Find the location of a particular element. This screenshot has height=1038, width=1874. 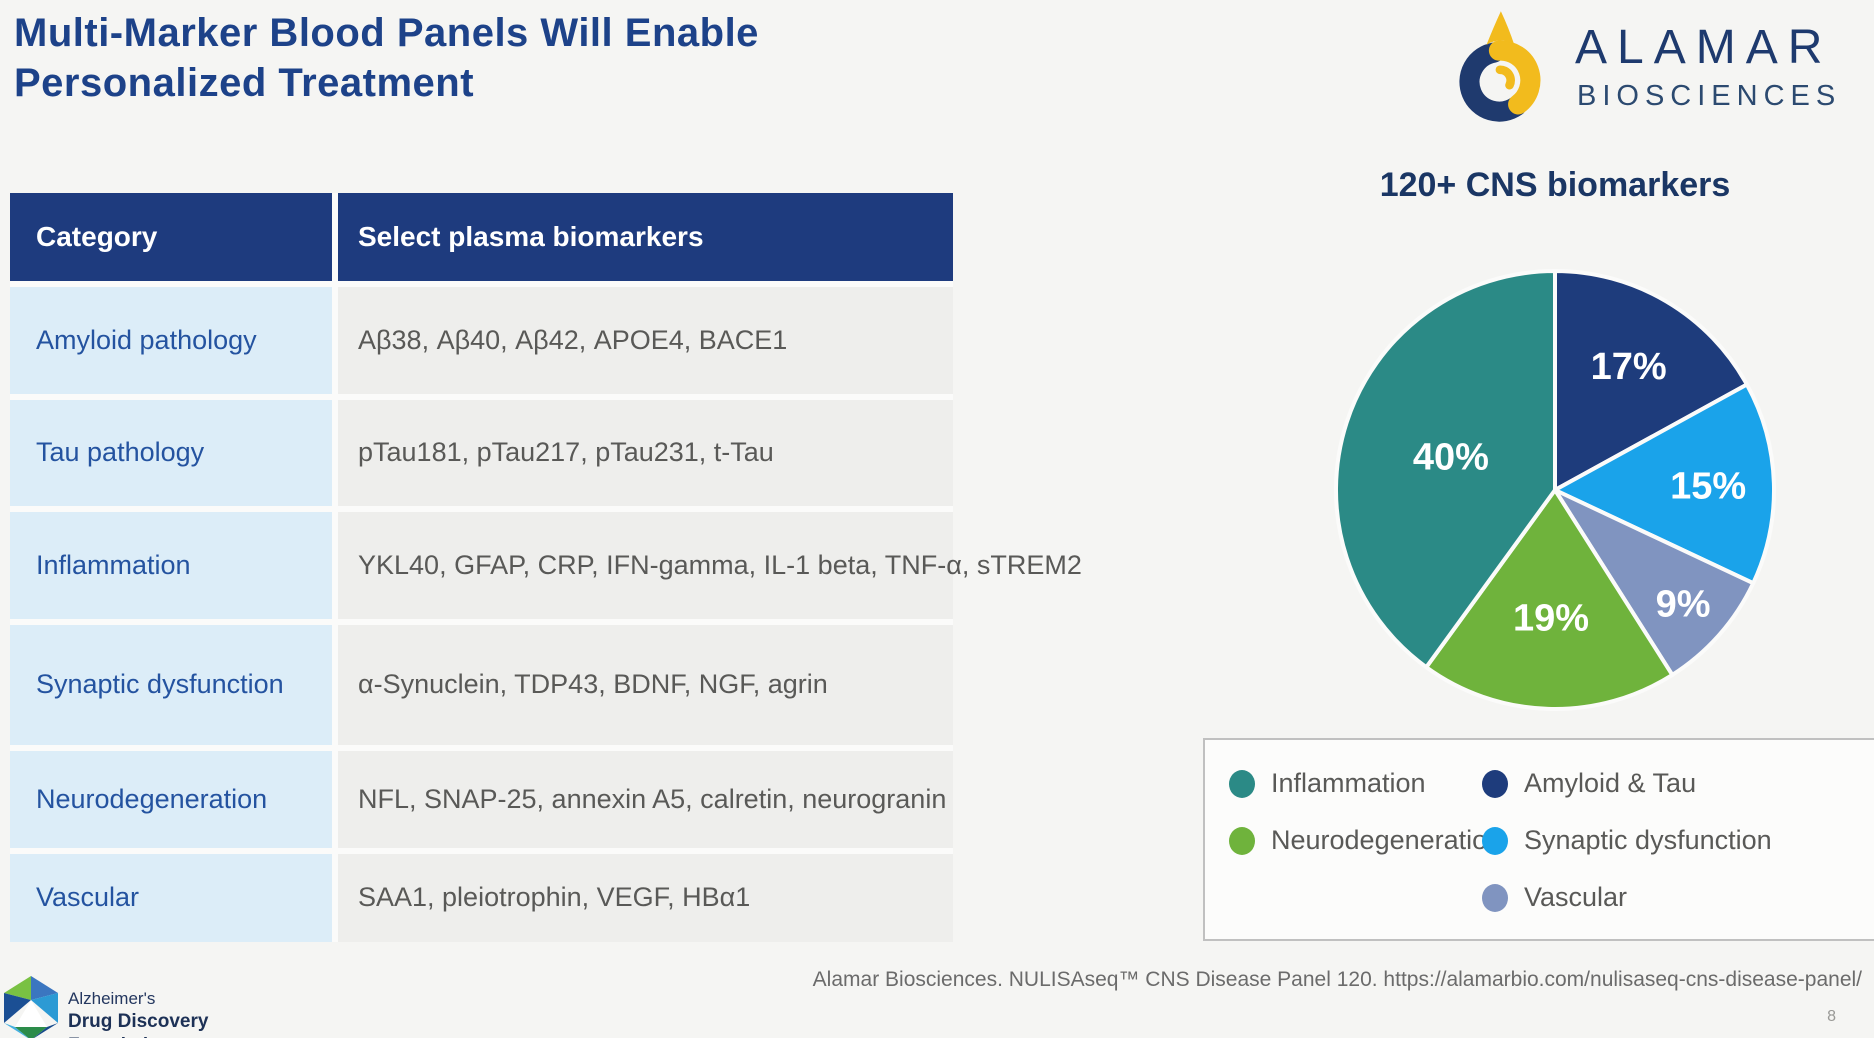

table-row-biomarkers: Aβ38, Aβ40, Aβ42, APOE4, BACE1 is located at coordinates (645, 340).